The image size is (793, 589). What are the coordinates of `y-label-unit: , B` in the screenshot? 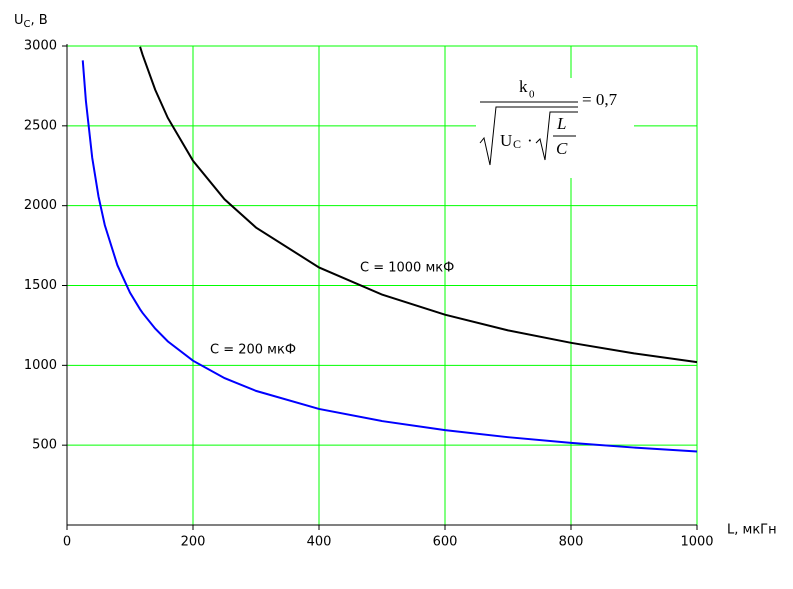 It's located at (39, 20).